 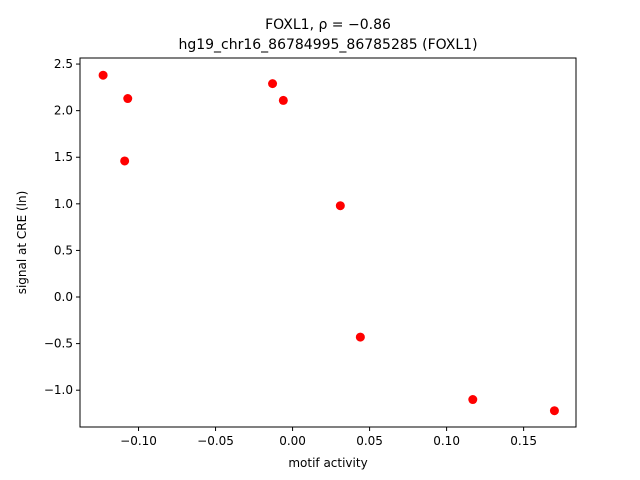 What do you see at coordinates (22, 243) in the screenshot?
I see `y-axis-label: signal at CRE (ln)` at bounding box center [22, 243].